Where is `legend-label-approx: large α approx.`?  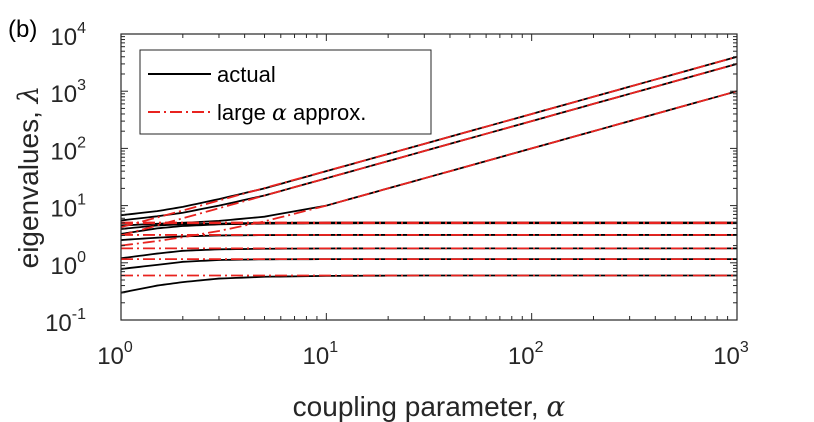
legend-label-approx: large α approx. is located at coordinates (291, 113).